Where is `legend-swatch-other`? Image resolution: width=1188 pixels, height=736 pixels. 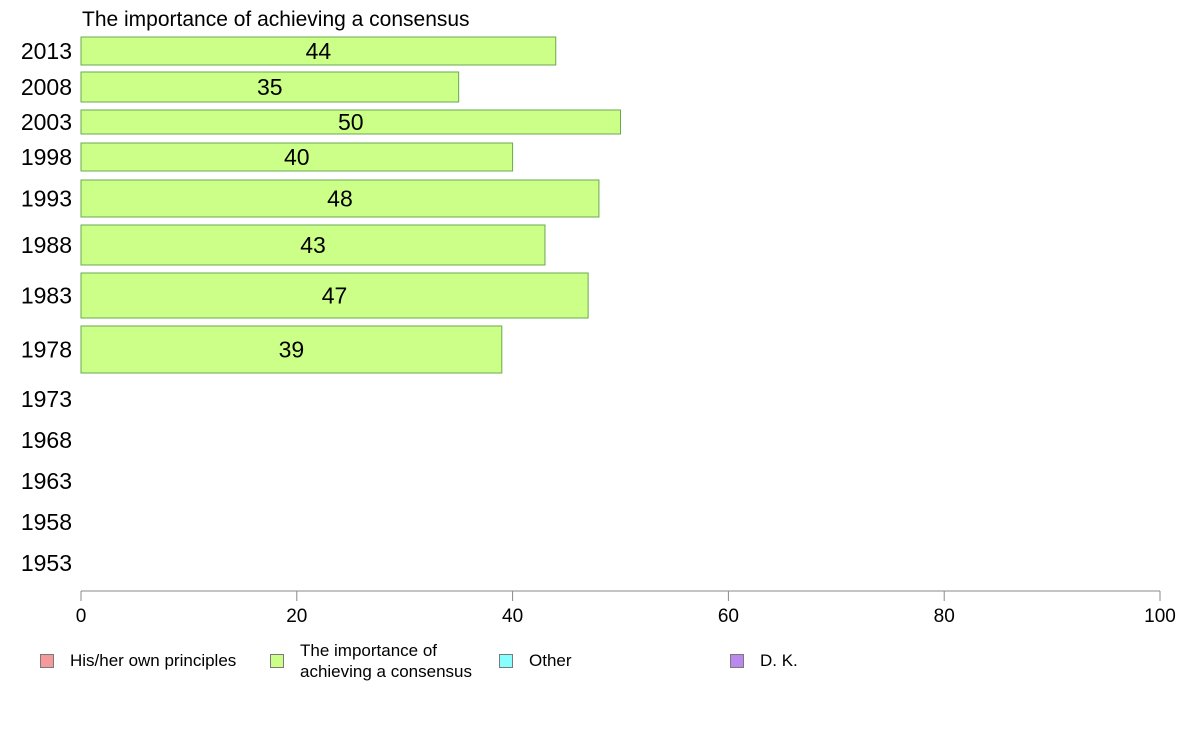 legend-swatch-other is located at coordinates (506, 661).